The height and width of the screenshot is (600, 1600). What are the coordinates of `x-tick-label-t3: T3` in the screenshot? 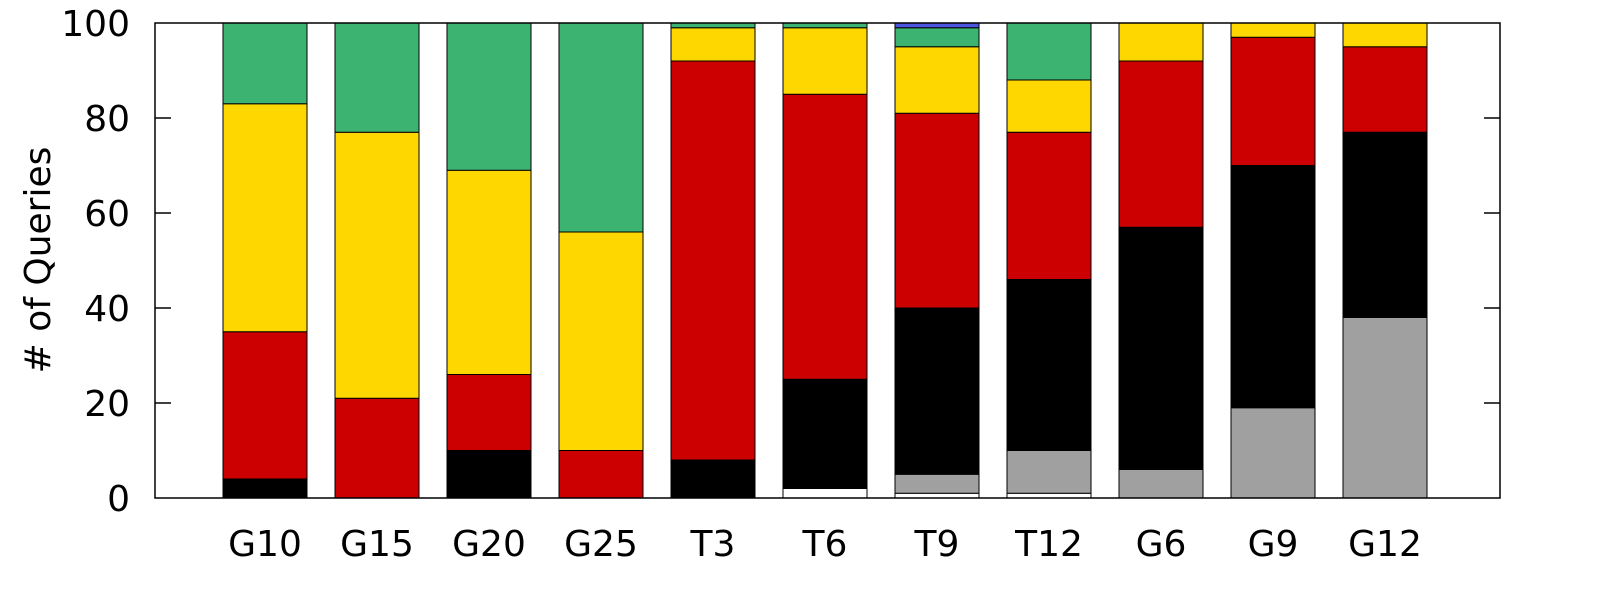 It's located at (713, 544).